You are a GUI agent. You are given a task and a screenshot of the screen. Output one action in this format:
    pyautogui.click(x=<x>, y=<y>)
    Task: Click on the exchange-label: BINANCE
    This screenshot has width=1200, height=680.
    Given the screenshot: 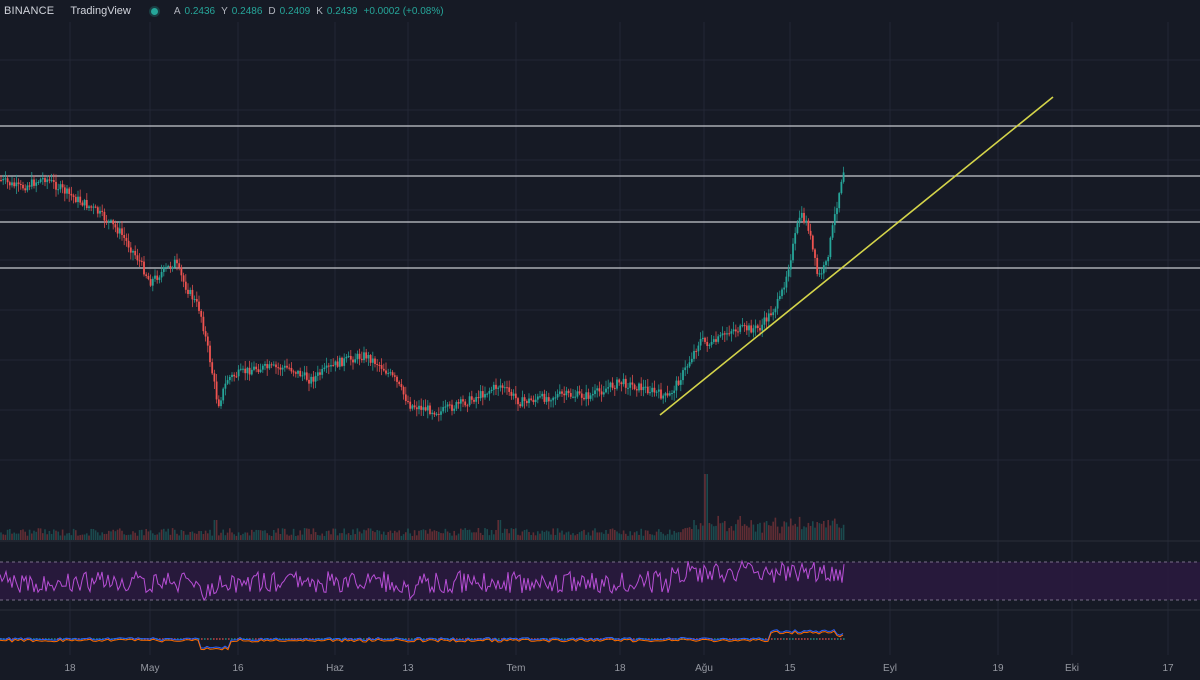 What is the action you would take?
    pyautogui.click(x=29, y=11)
    